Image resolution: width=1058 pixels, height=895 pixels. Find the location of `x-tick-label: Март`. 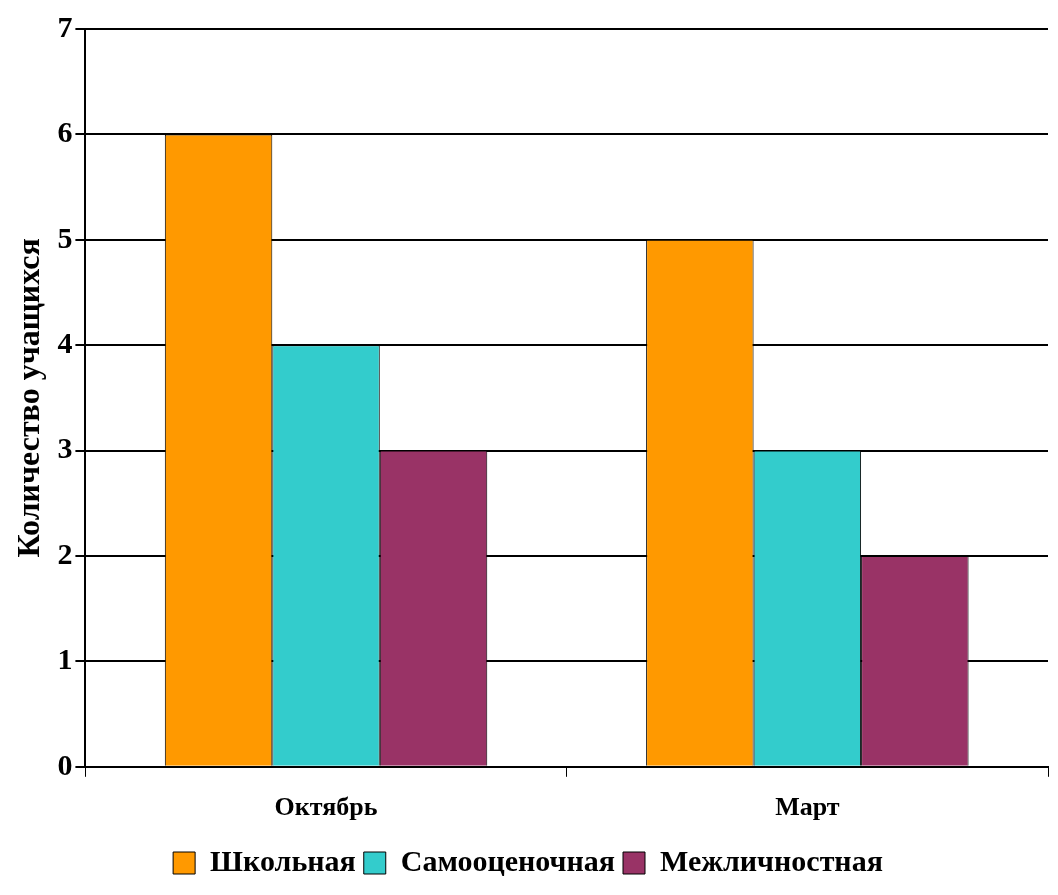

x-tick-label: Март is located at coordinates (807, 807).